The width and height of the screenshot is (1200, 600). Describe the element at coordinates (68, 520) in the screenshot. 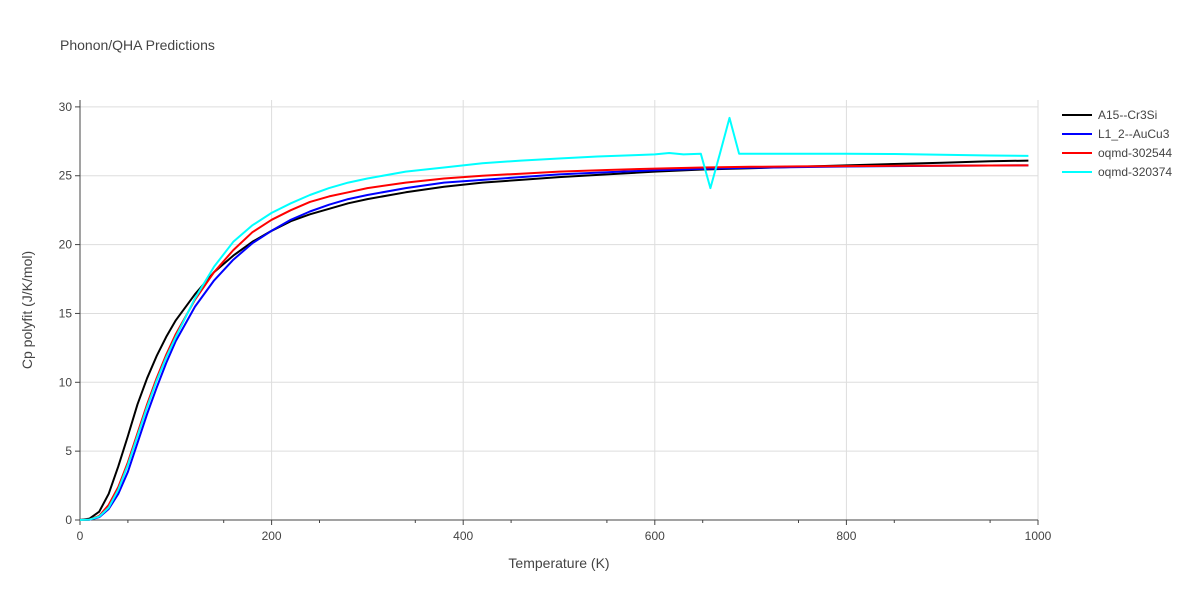

I see `y-tick-label: 0` at that location.